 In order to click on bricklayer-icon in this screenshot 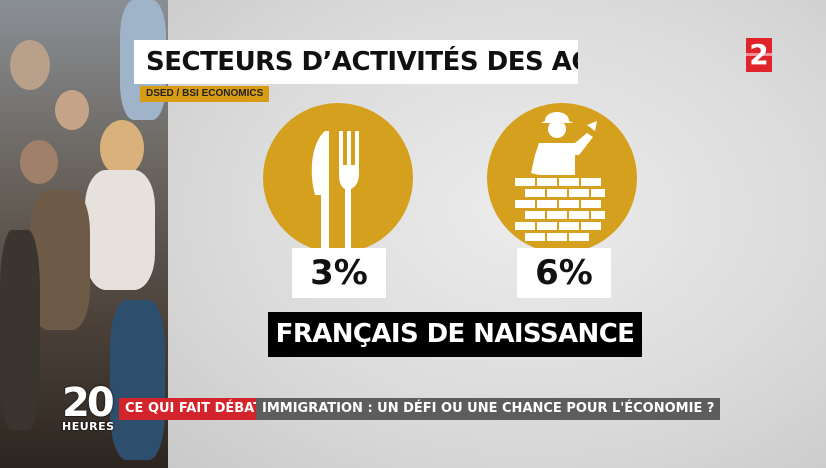, I will do `click(560, 176)`.